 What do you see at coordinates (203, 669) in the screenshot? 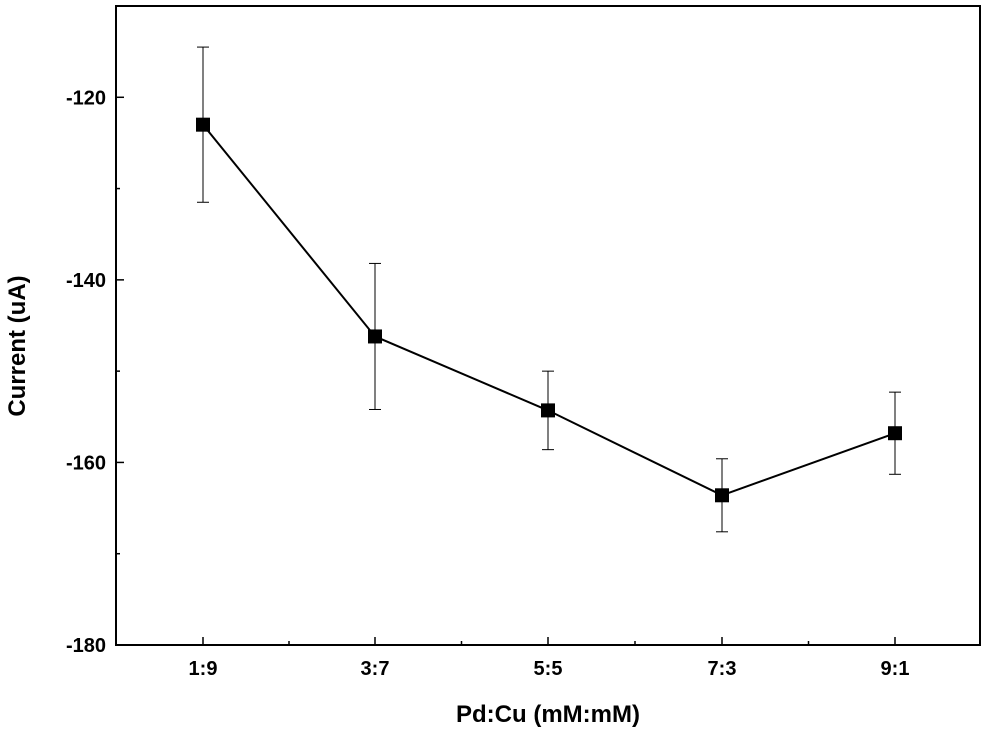
I see `x-tick-label: 1:9` at bounding box center [203, 669].